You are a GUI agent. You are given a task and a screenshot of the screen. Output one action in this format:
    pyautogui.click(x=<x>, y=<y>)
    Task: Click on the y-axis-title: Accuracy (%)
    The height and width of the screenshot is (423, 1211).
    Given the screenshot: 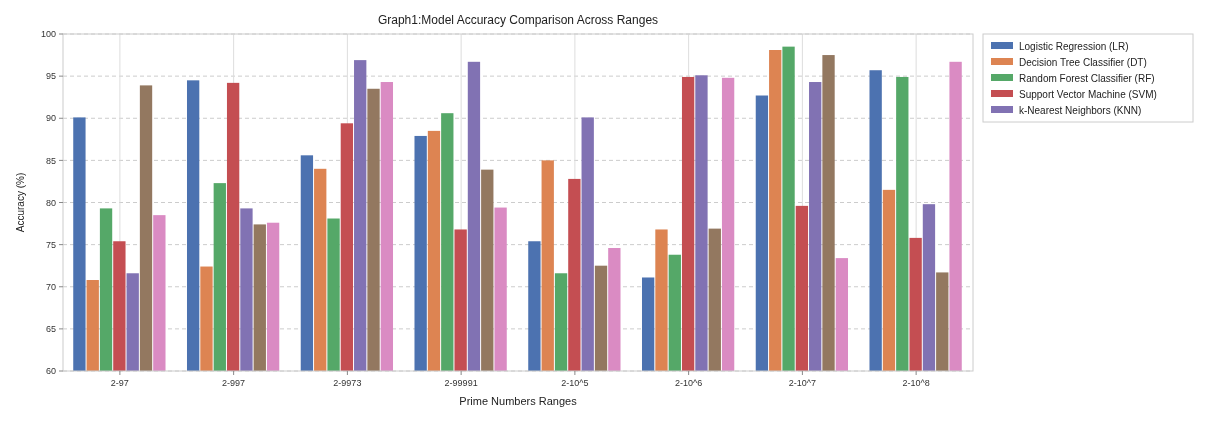 What is the action you would take?
    pyautogui.click(x=20, y=202)
    